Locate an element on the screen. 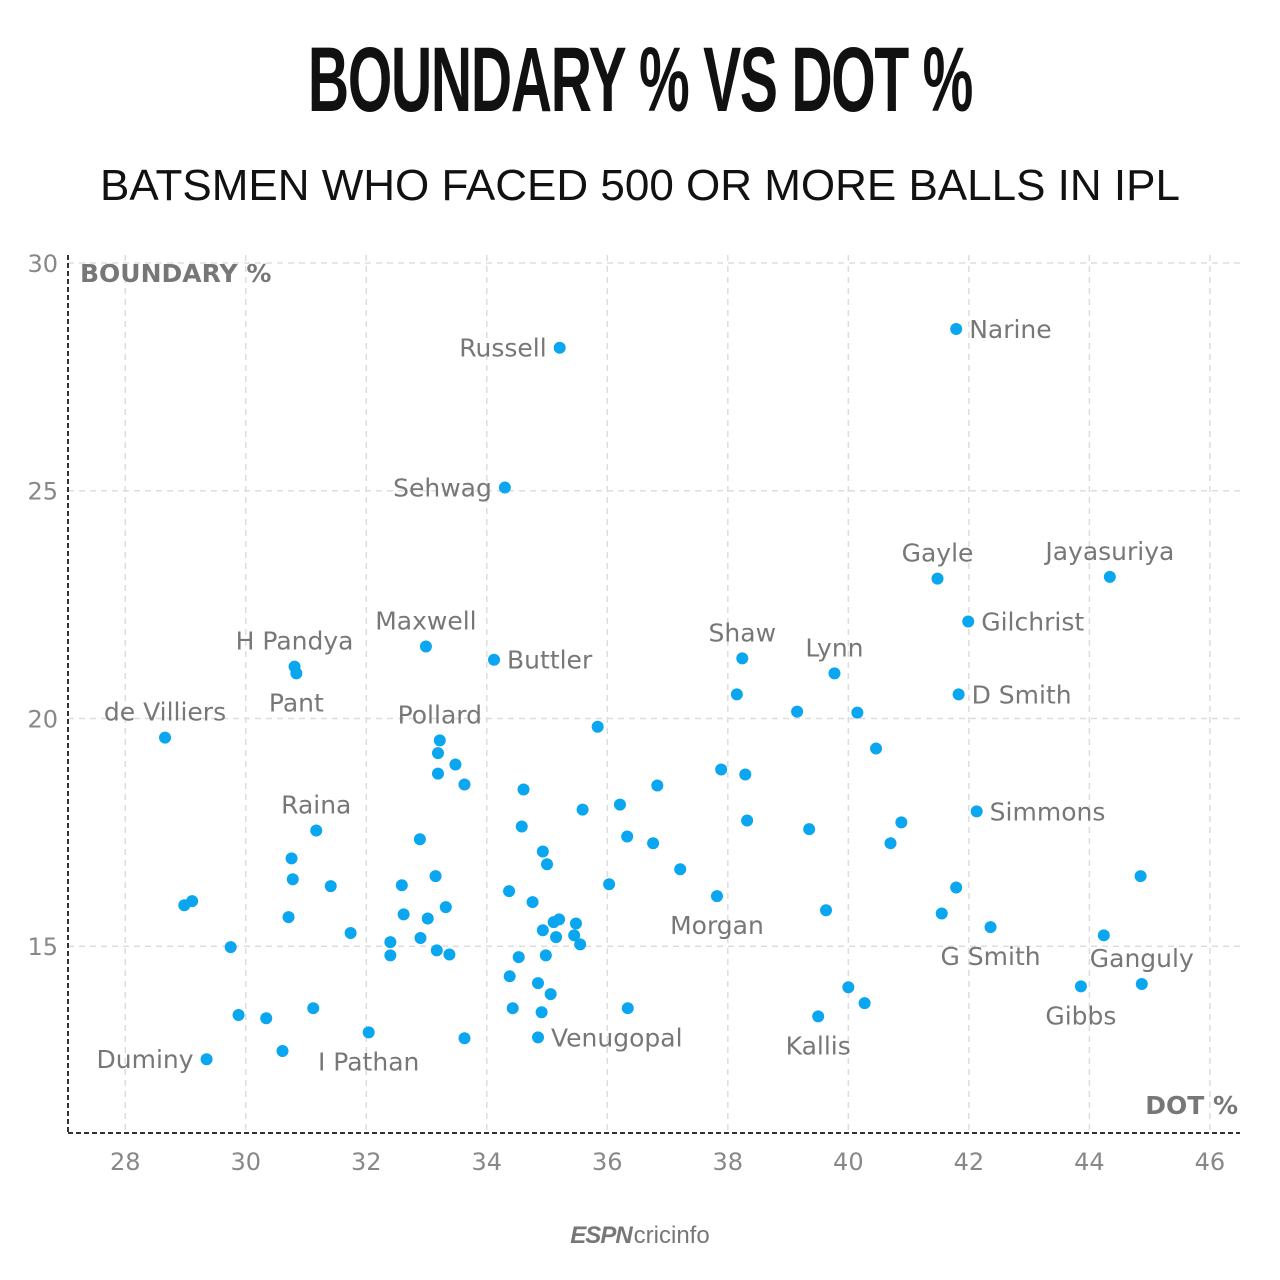 The image size is (1280, 1280). point-label: Simmons is located at coordinates (1048, 811).